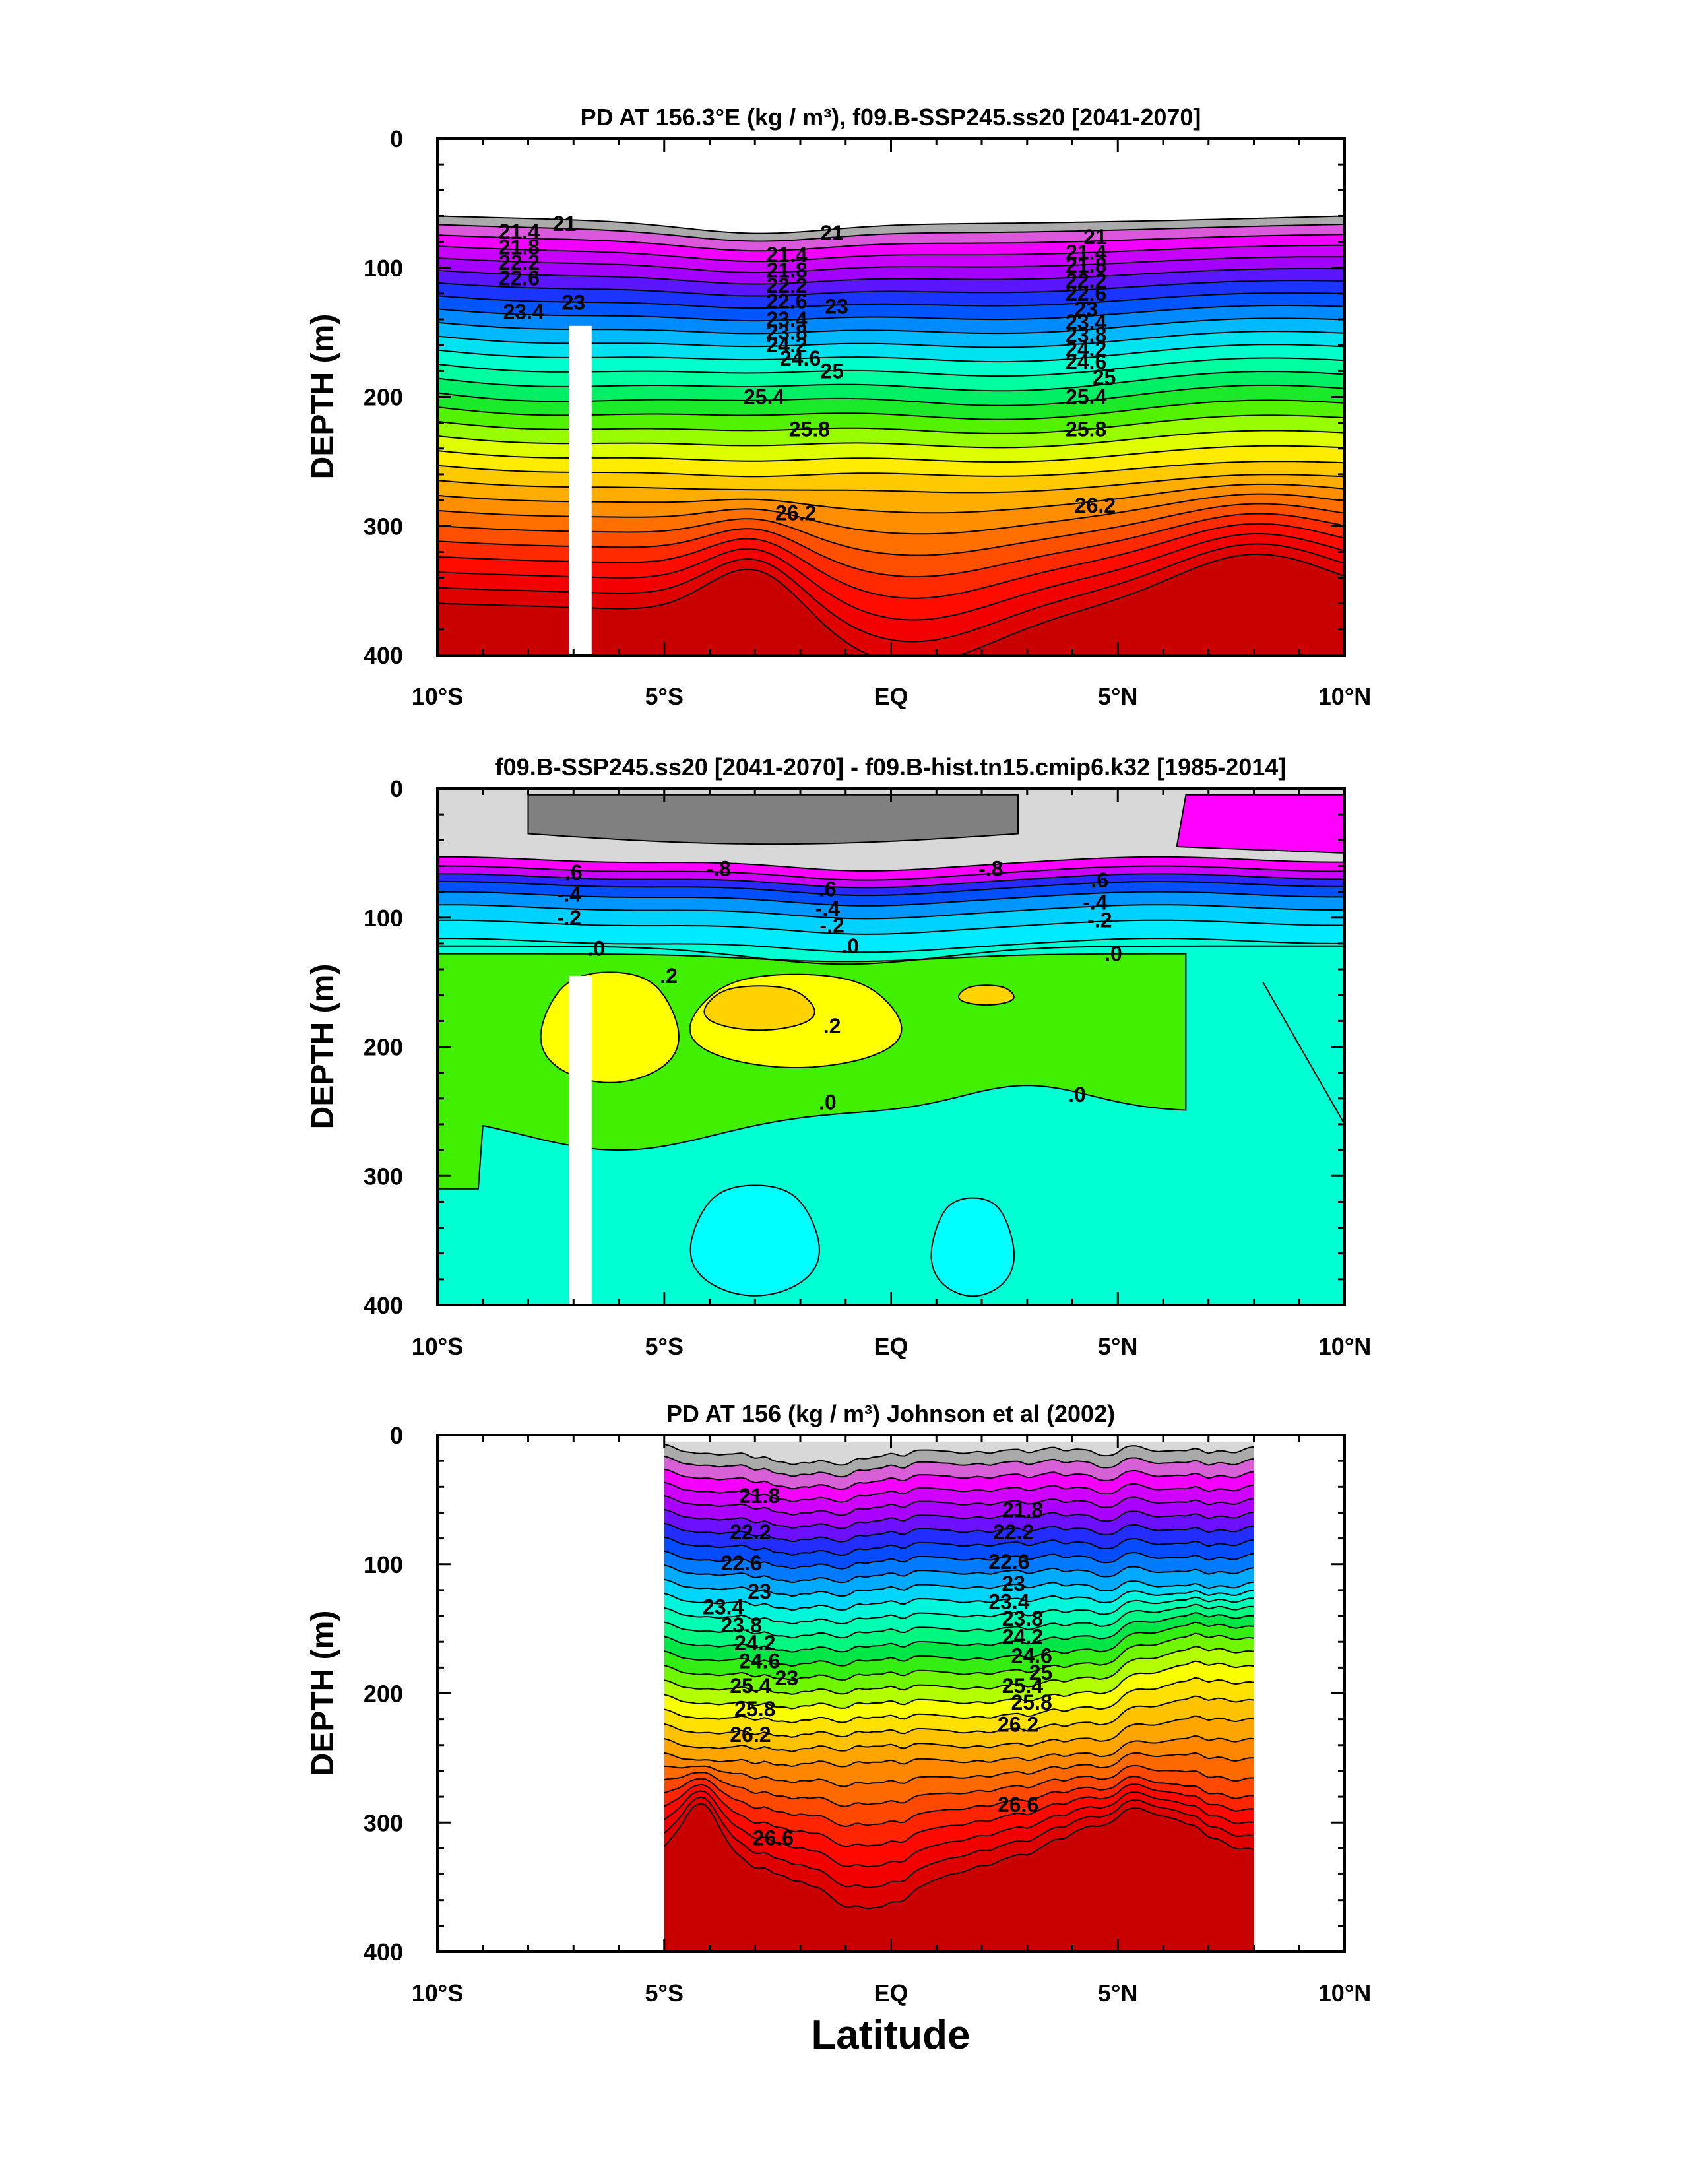  What do you see at coordinates (1018, 1804) in the screenshot?
I see `contour-label: 26.6` at bounding box center [1018, 1804].